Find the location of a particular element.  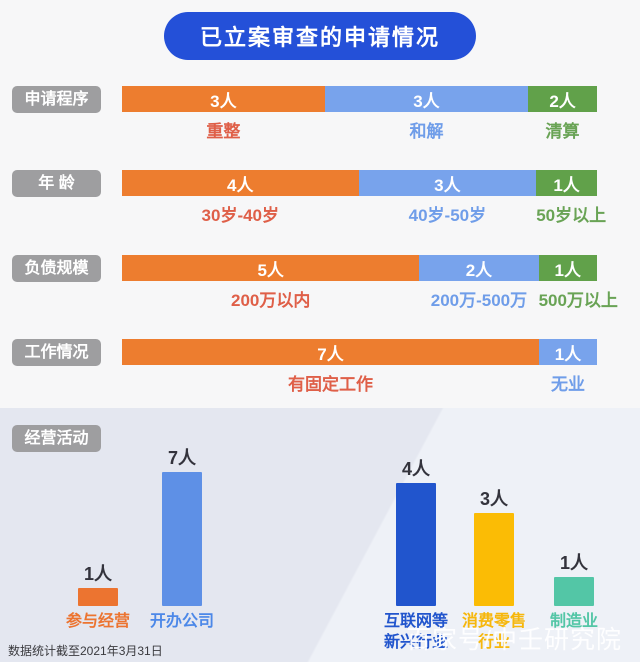

segment-caption: 重整 is located at coordinates (223, 131).